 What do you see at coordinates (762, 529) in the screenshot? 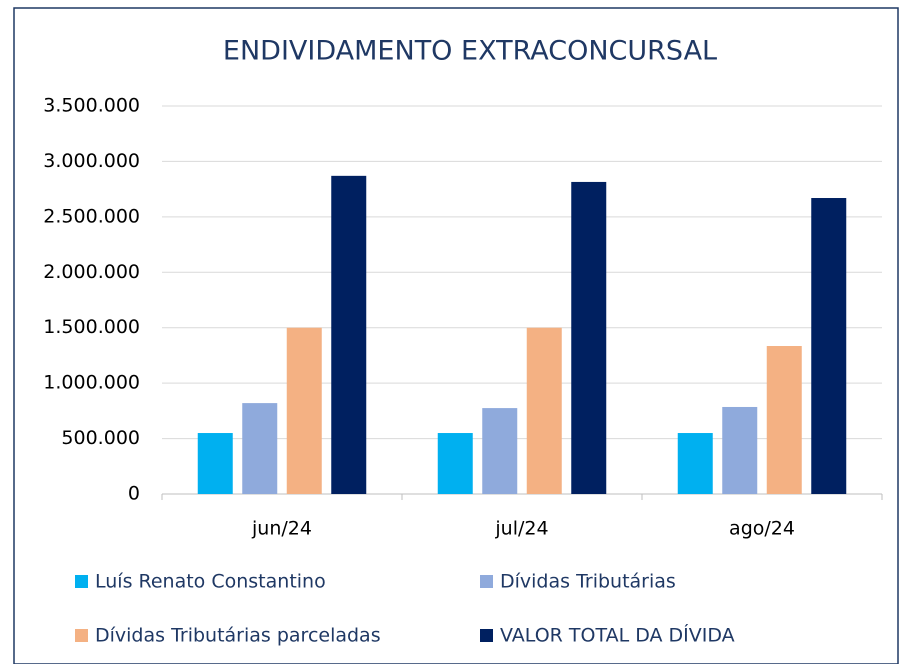
I see `x-tick-label: ago/24` at bounding box center [762, 529].